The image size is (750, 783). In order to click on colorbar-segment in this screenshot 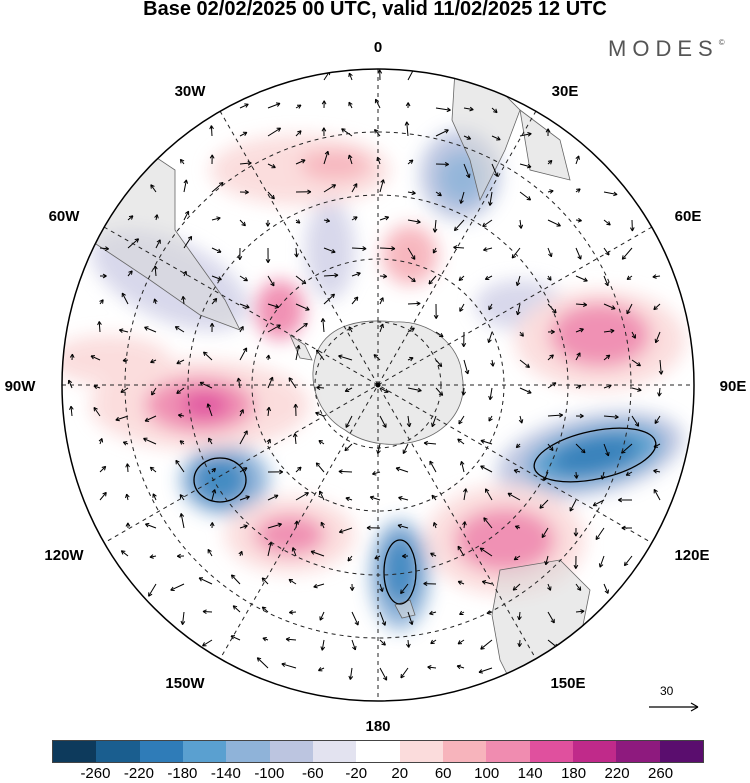, I will do `click(378, 751)`.